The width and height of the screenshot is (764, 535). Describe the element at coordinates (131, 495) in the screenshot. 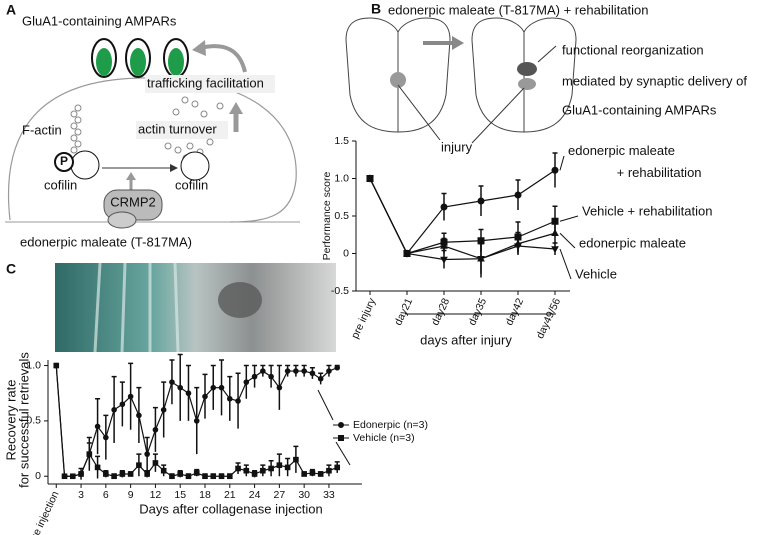

I see `x-tick-label: 9` at that location.